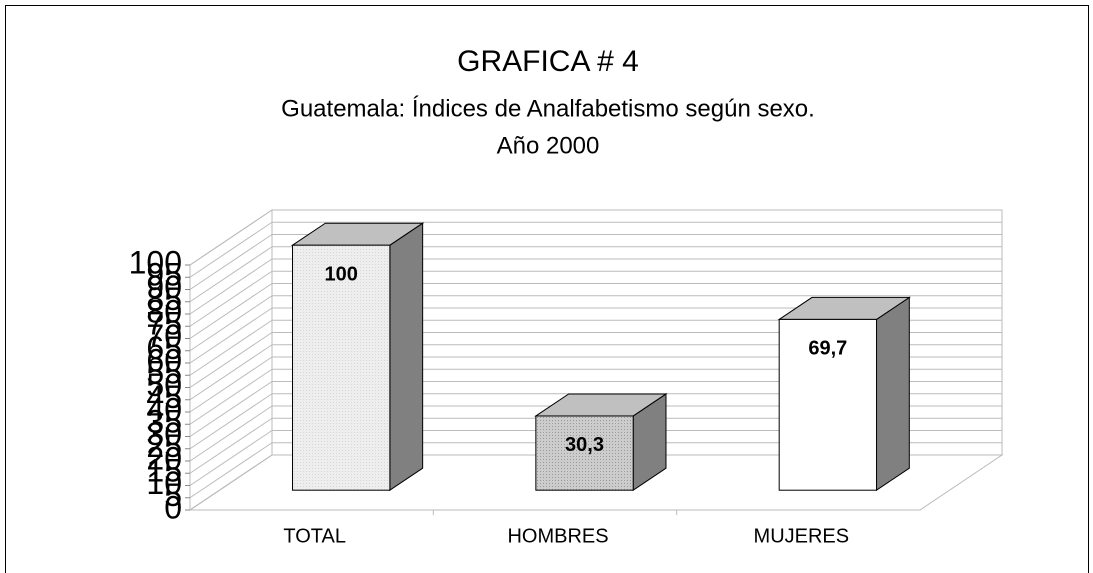  I want to click on y-tick-label: 40, so click(164, 409).